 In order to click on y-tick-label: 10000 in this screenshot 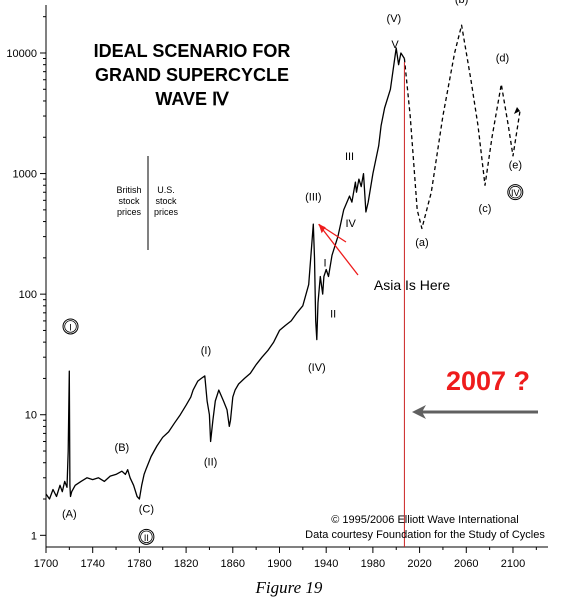, I will do `click(21, 54)`.